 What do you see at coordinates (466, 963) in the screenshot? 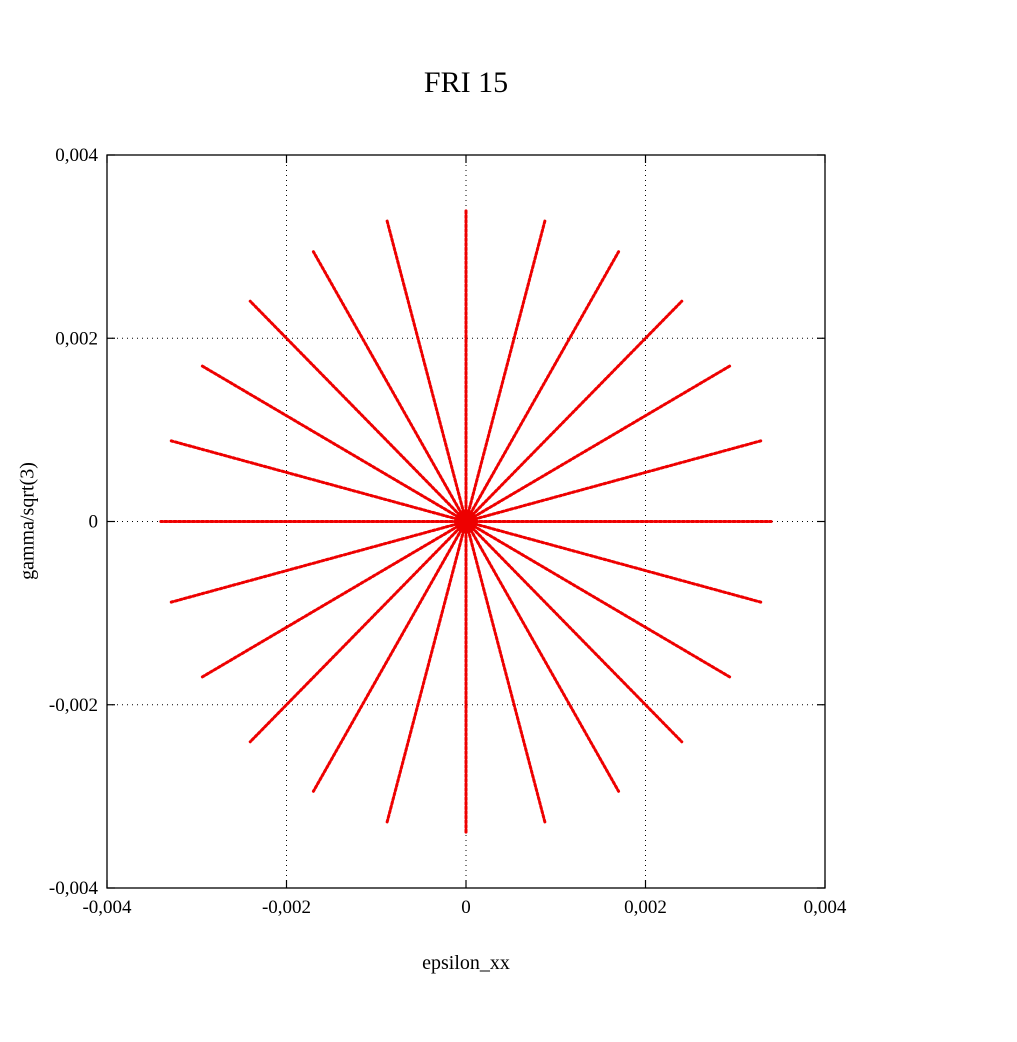
I see `x-axis-label: epsilon_xx` at bounding box center [466, 963].